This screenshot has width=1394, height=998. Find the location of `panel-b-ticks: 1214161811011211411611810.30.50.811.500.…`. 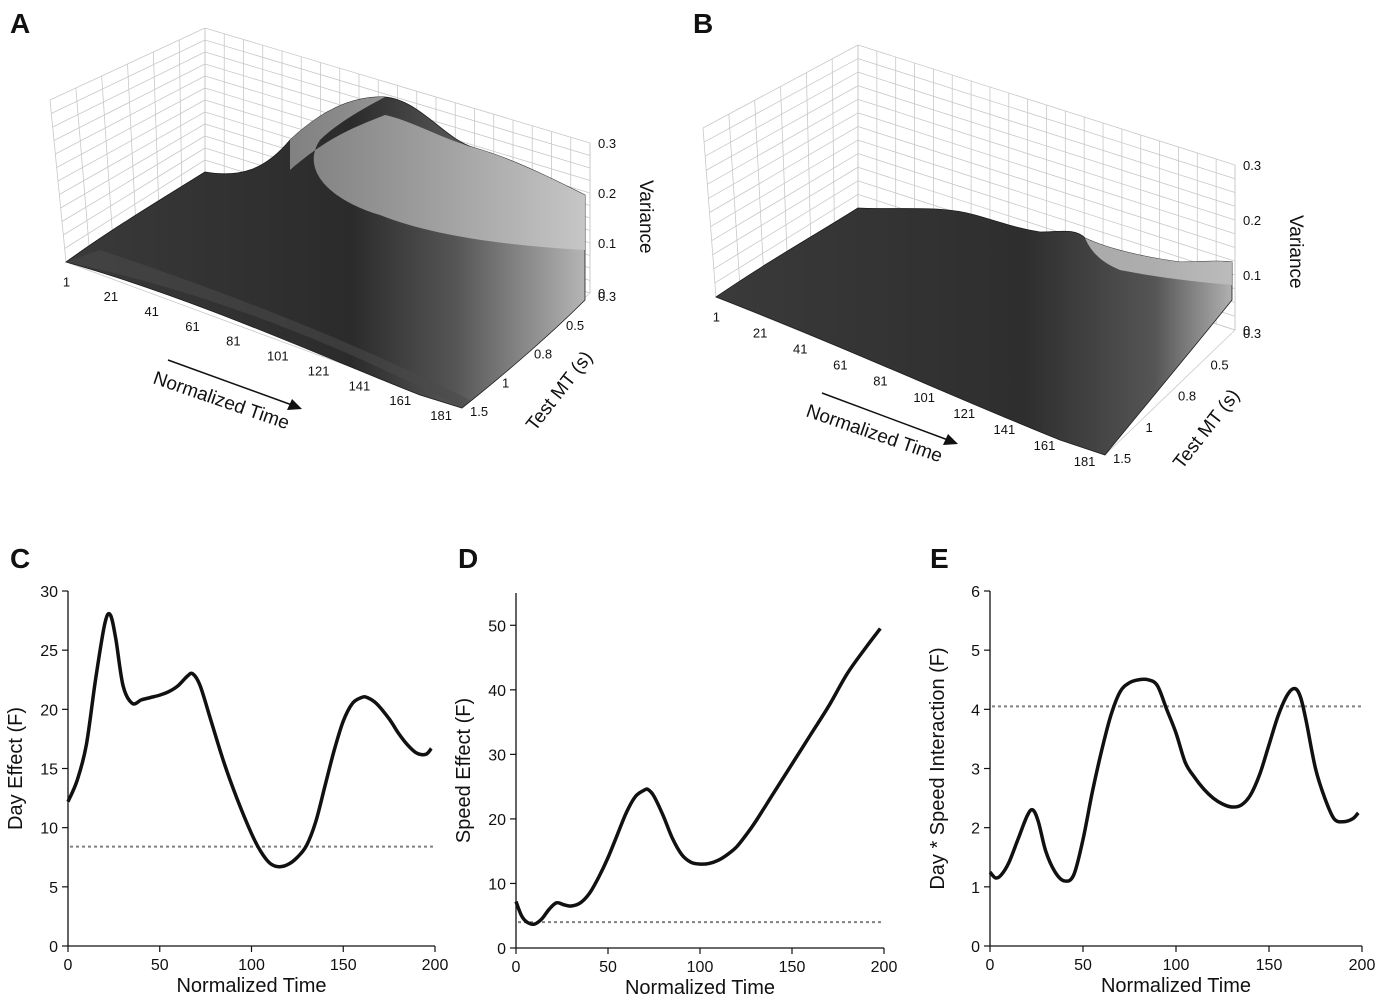

panel-b-ticks: 1214161811011211411611810.30.50.811.500.… is located at coordinates (987, 313).